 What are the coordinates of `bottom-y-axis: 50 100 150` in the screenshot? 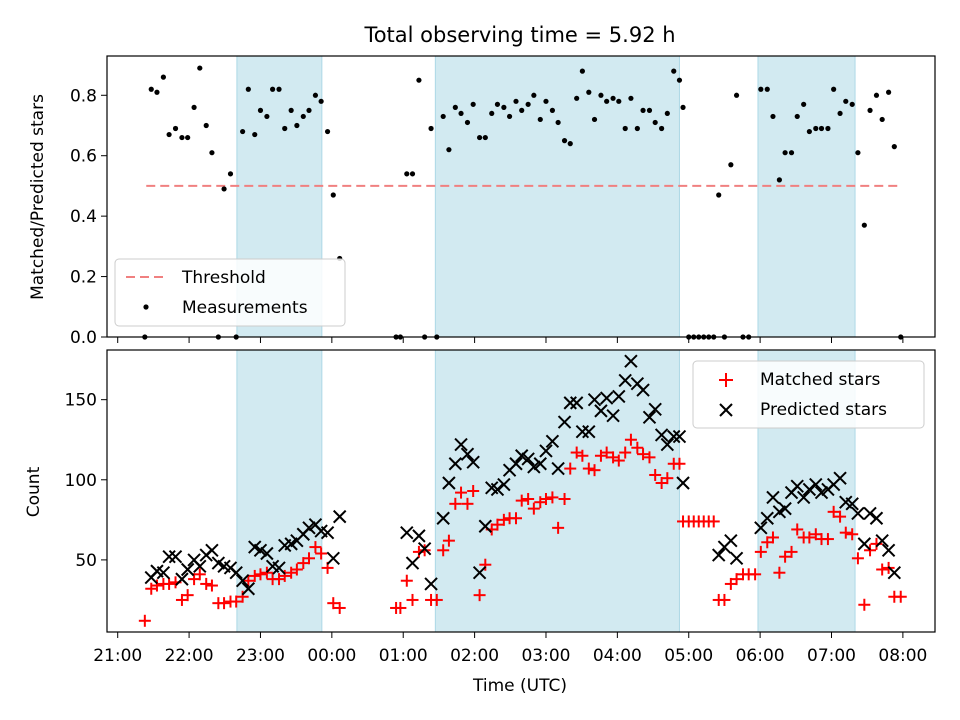 It's located at (86, 481).